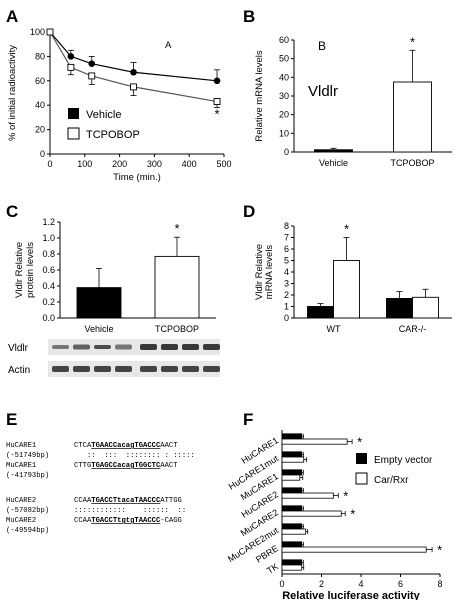  I want to click on seq-segment: TGACCTtgtgTAACCC, so click(126, 521).